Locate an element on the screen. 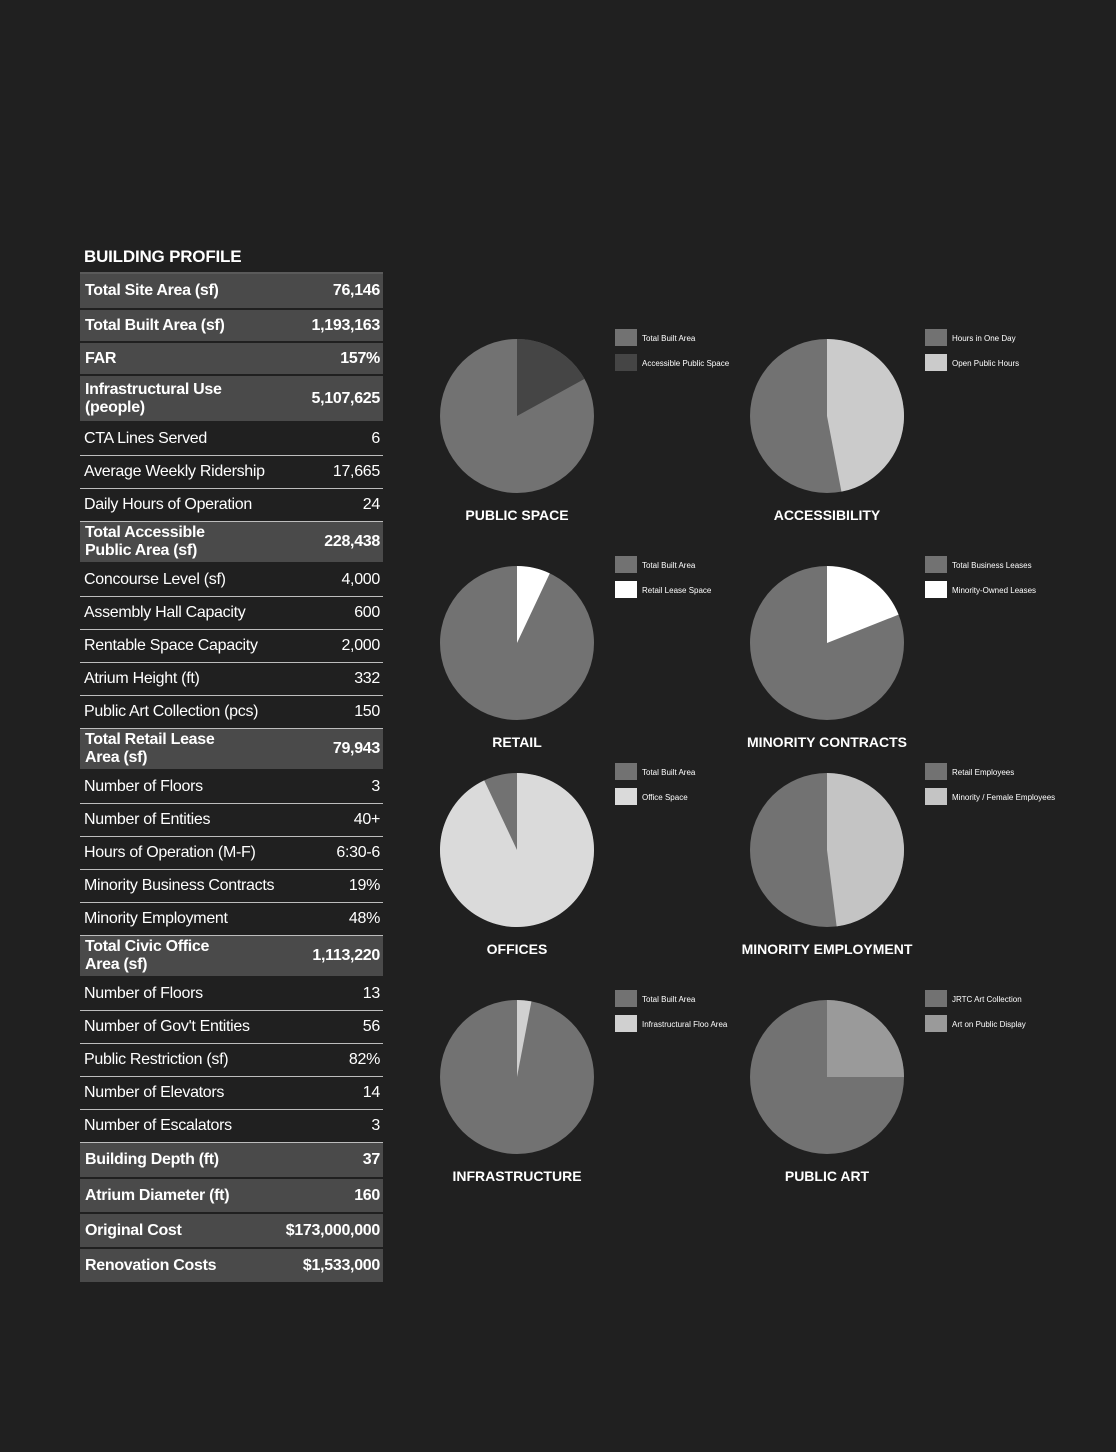 The width and height of the screenshot is (1116, 1452). legend-label: Office Space is located at coordinates (665, 797).